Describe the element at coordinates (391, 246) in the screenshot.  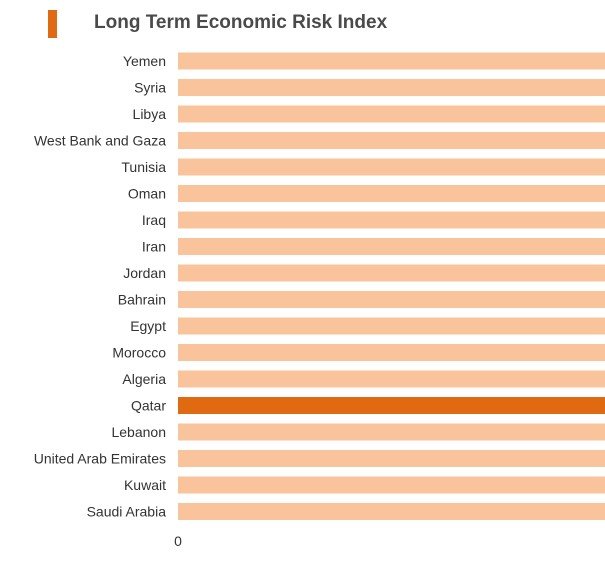
I see `bar-iran` at that location.